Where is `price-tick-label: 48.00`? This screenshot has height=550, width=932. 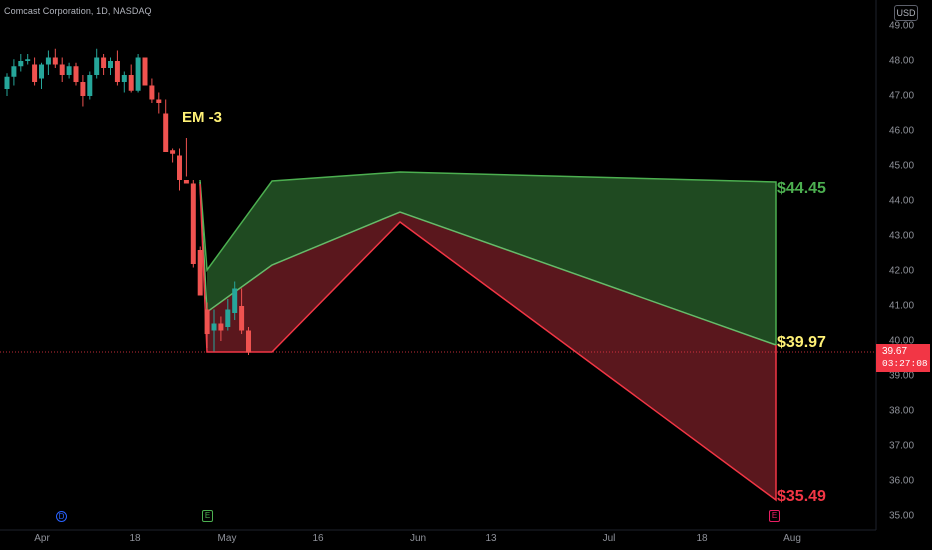 price-tick-label: 48.00 is located at coordinates (902, 61).